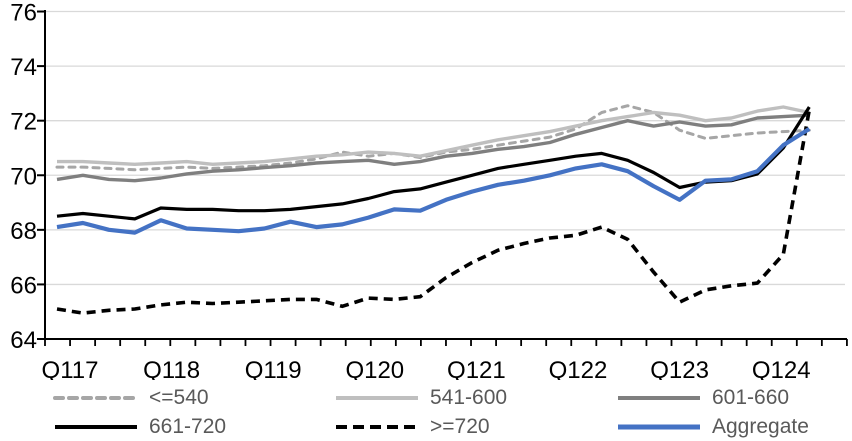 This screenshot has width=852, height=441. What do you see at coordinates (23, 13) in the screenshot?
I see `y-tick-label: 76` at bounding box center [23, 13].